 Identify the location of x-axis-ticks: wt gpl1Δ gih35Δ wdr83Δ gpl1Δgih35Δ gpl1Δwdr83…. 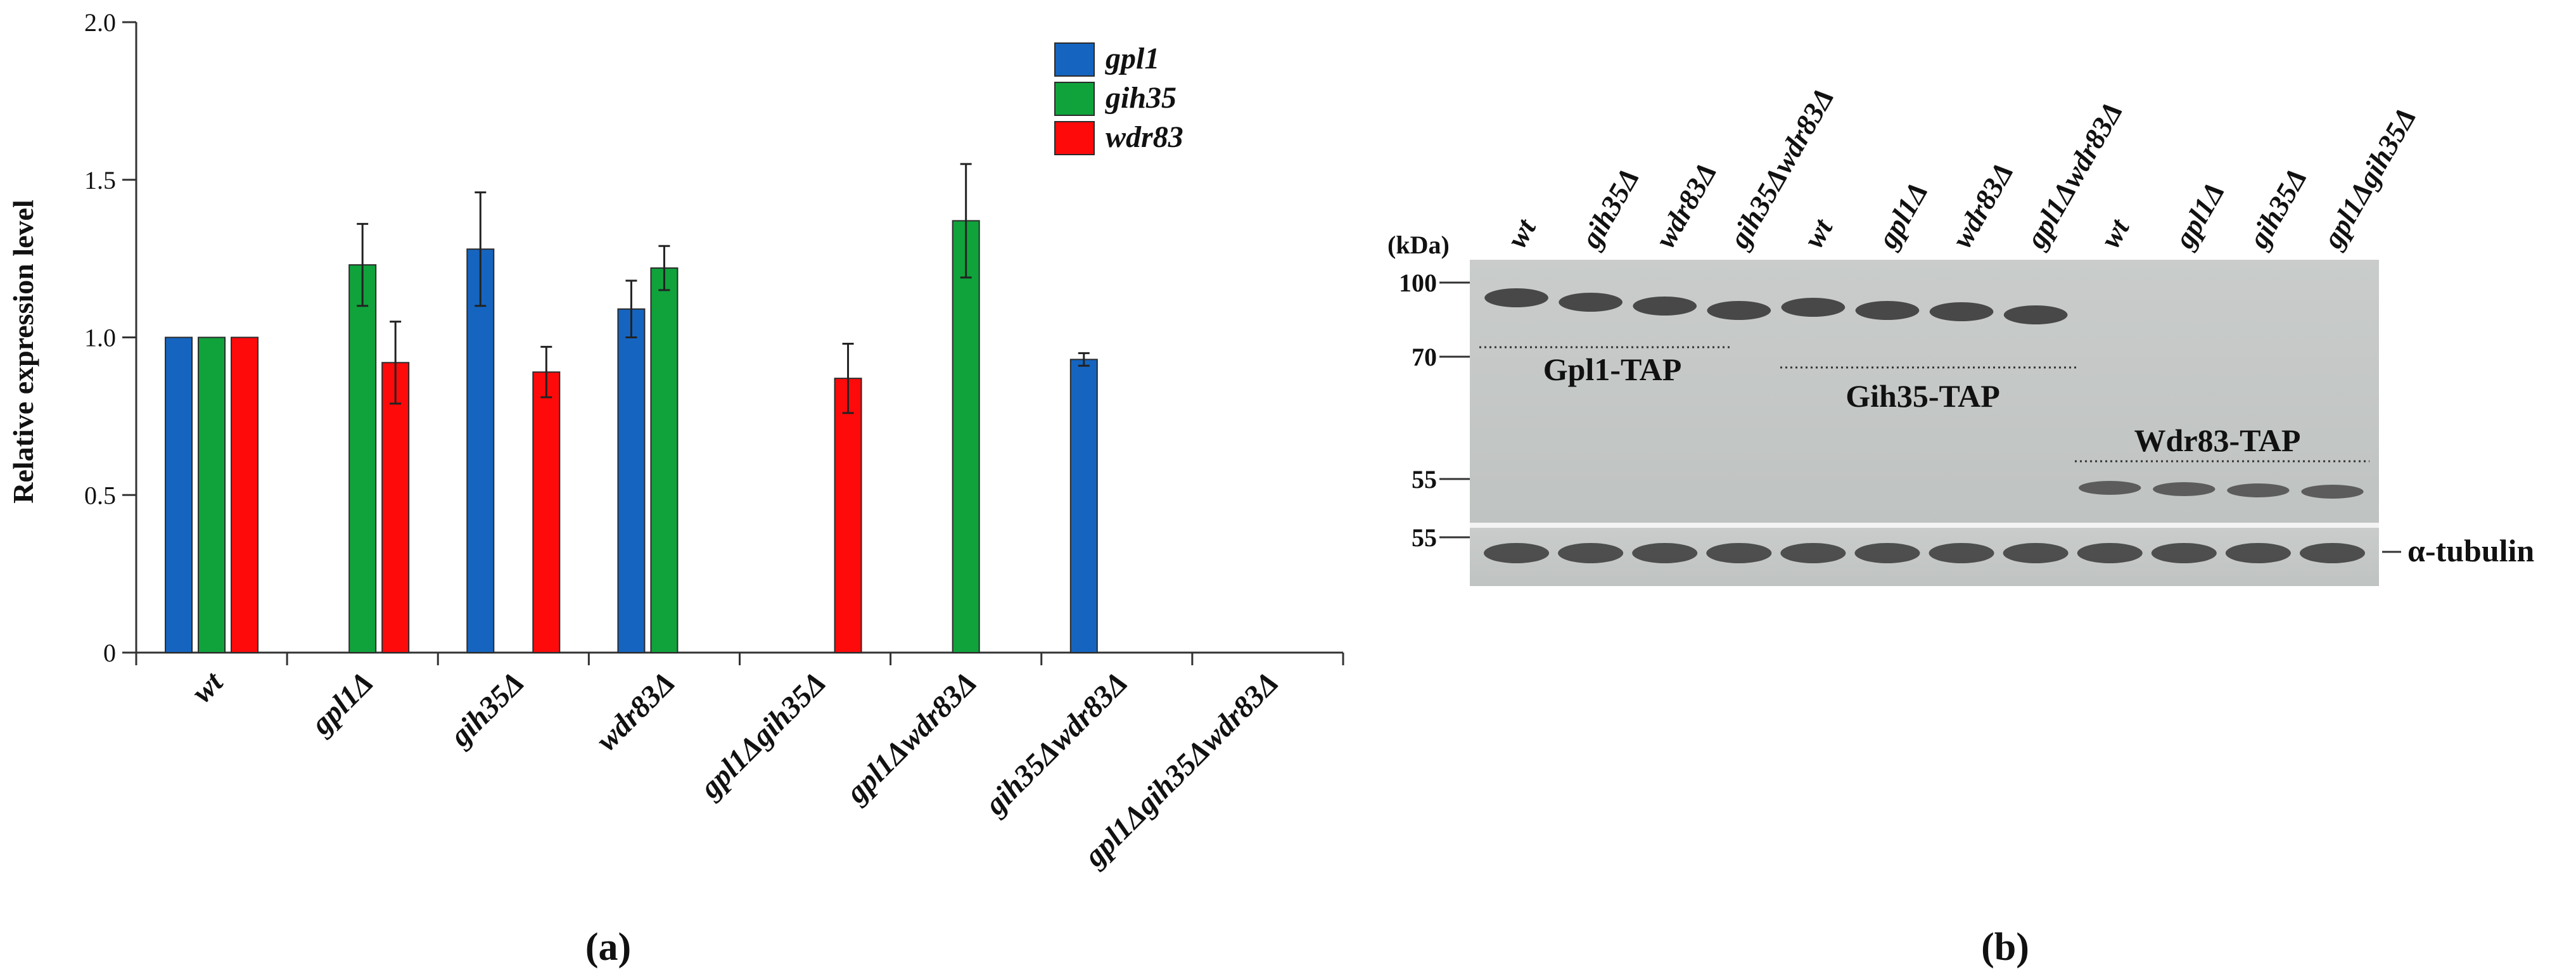
(739, 763).